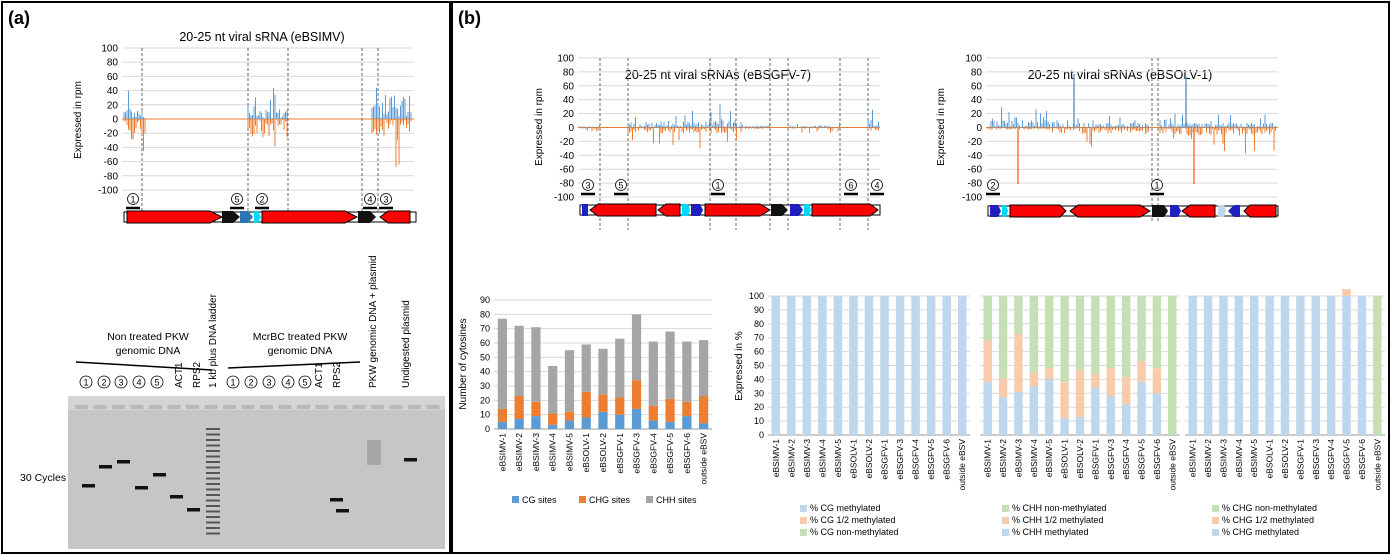 This screenshot has height=555, width=1391. I want to click on gel-lane-number: 3, so click(120, 383).